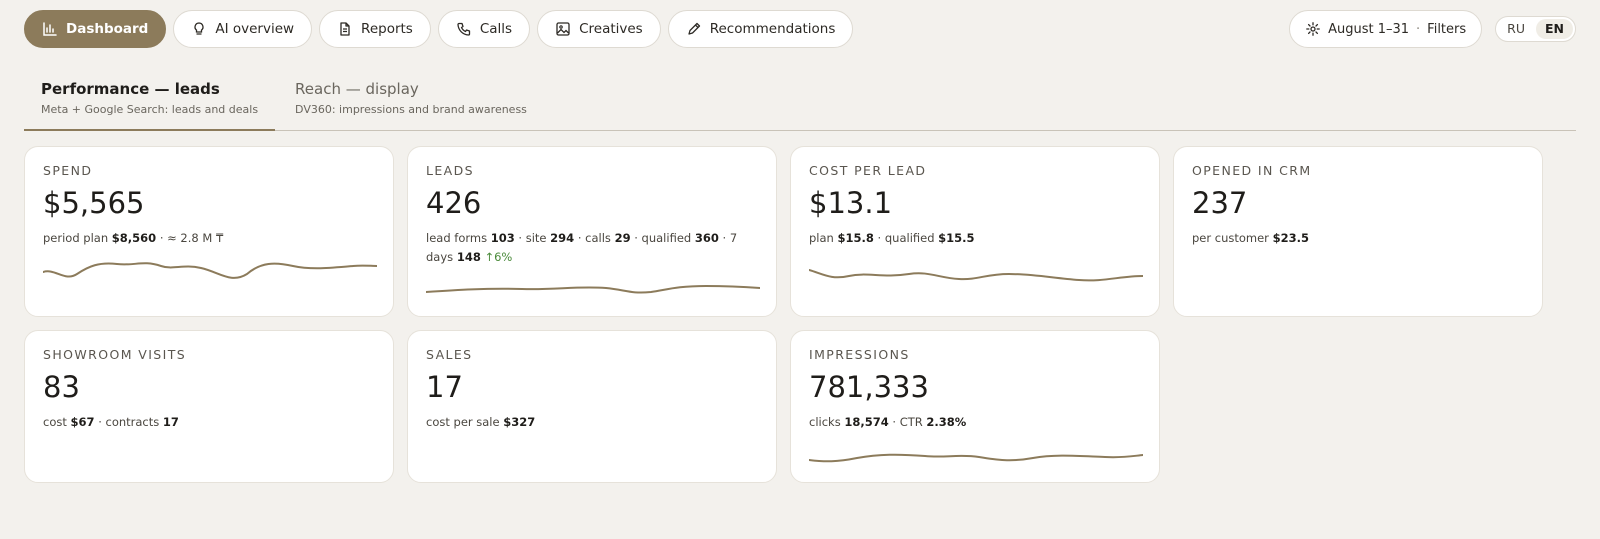  I want to click on language-switch: RU EN, so click(1535, 29).